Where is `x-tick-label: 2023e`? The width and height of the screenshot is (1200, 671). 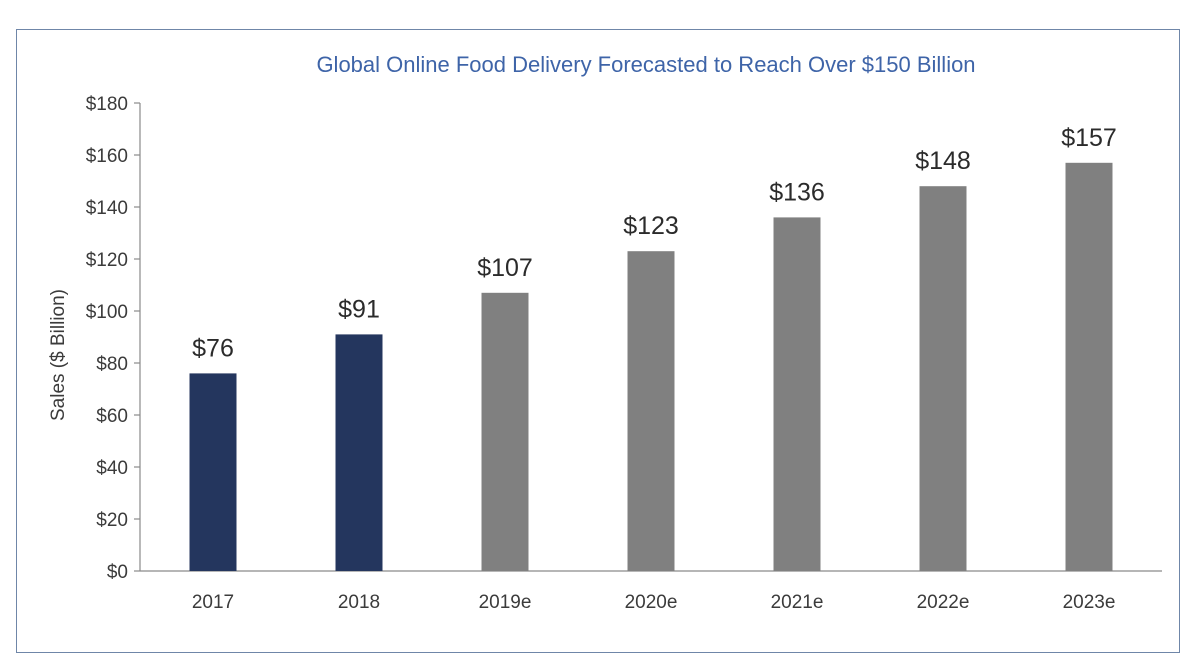 x-tick-label: 2023e is located at coordinates (1089, 602).